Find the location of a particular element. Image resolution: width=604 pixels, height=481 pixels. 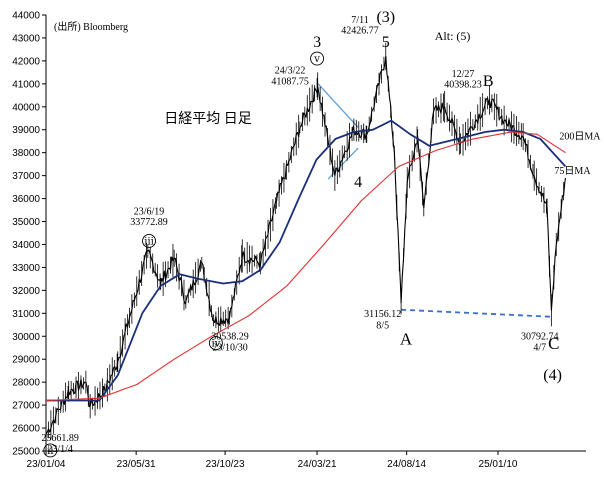

chart-annotation: 30792.74 is located at coordinates (540, 337).